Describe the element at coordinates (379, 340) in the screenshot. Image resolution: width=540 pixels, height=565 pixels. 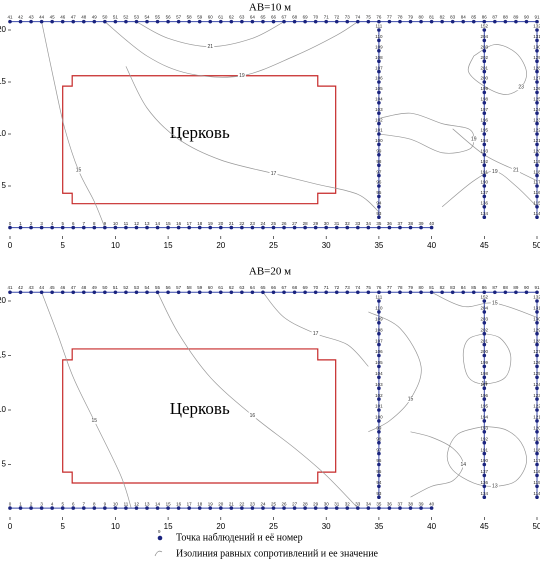
I see `point-number: 107` at that location.